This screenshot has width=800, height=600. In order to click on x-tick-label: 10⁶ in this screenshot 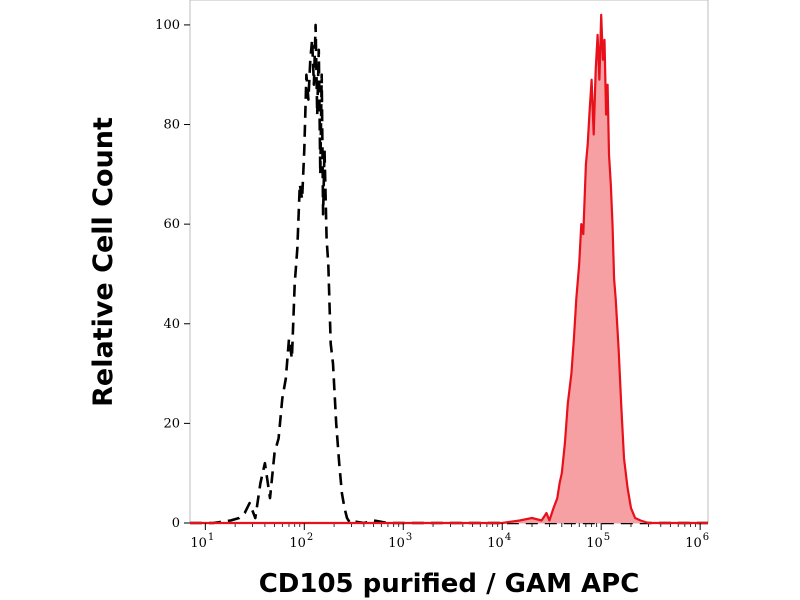, I will do `click(697, 541)`.